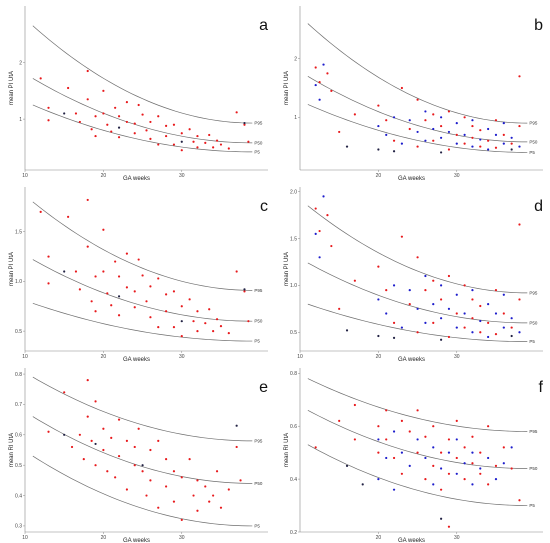 This screenshot has height=543, width=550. I want to click on panel-letter: f, so click(541, 387).